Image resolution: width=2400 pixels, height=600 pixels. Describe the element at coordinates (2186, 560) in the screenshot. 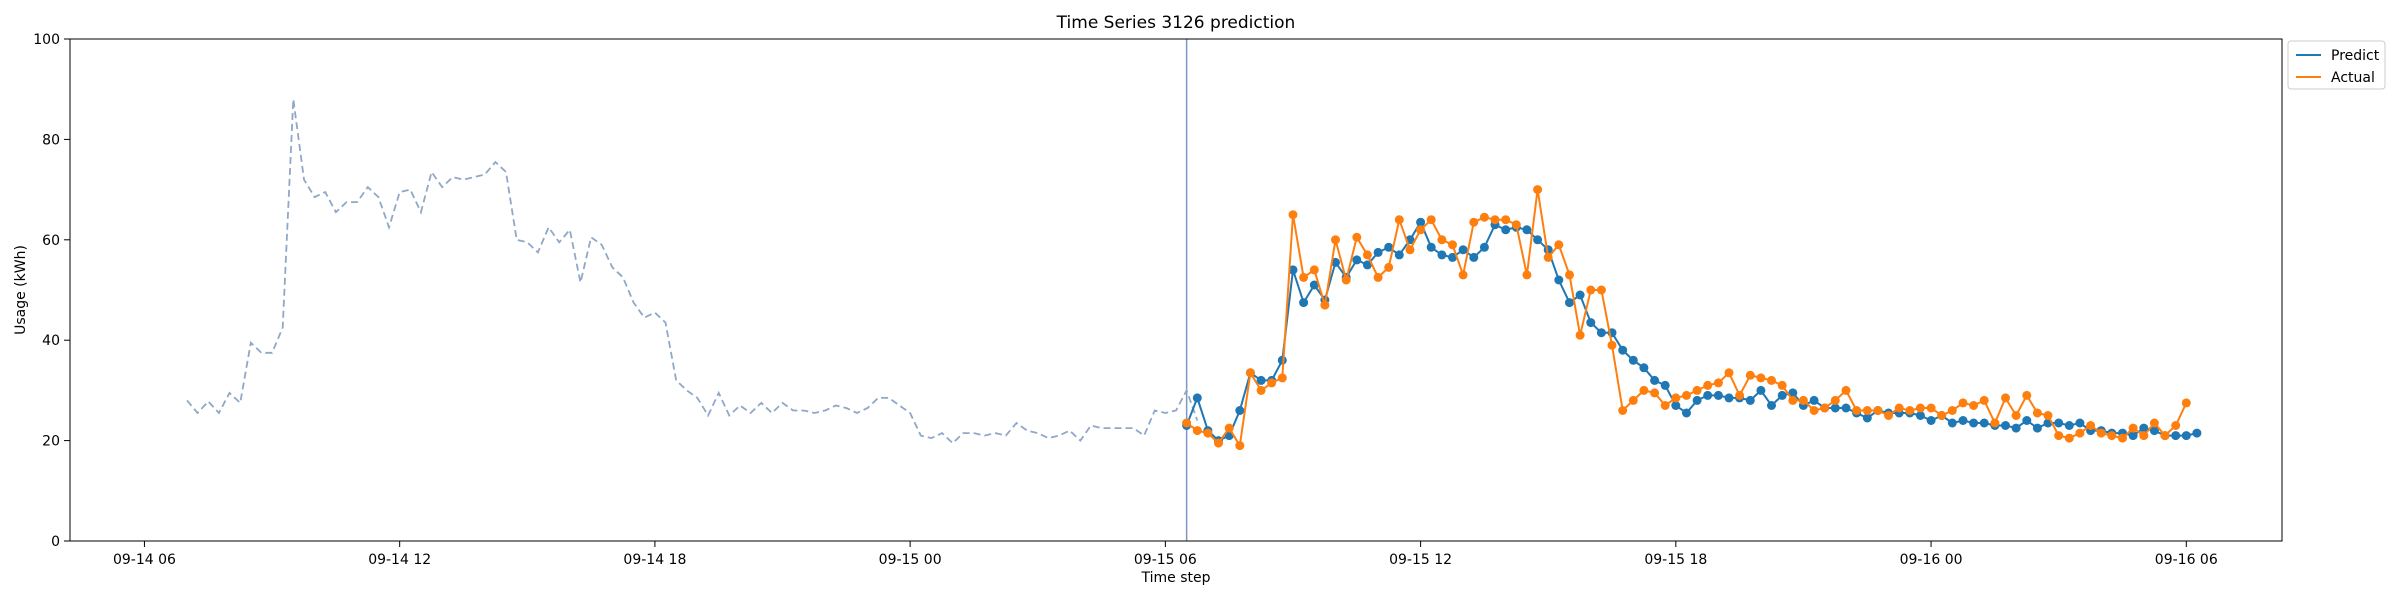

I see `x-tick-label: 09-16 06` at that location.